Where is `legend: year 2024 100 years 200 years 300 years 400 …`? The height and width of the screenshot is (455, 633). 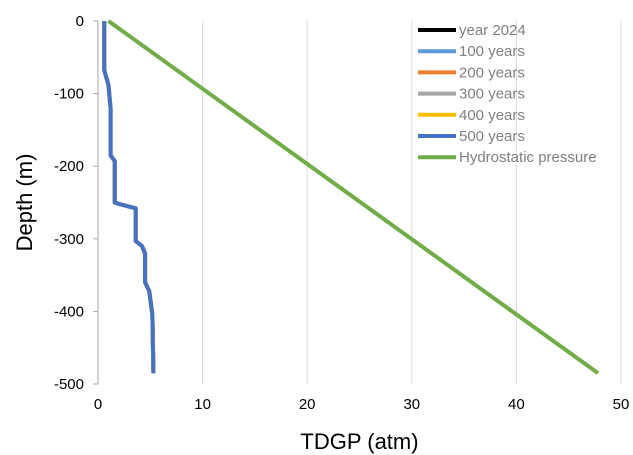
legend: year 2024 100 years 200 years 300 years 400 … is located at coordinates (507, 94).